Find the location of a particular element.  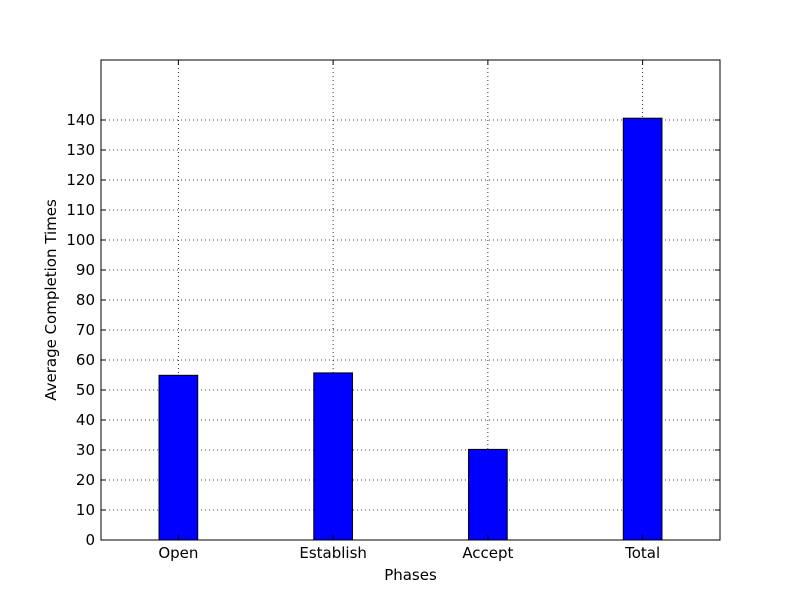

x-axis-title: Phases is located at coordinates (410, 575).